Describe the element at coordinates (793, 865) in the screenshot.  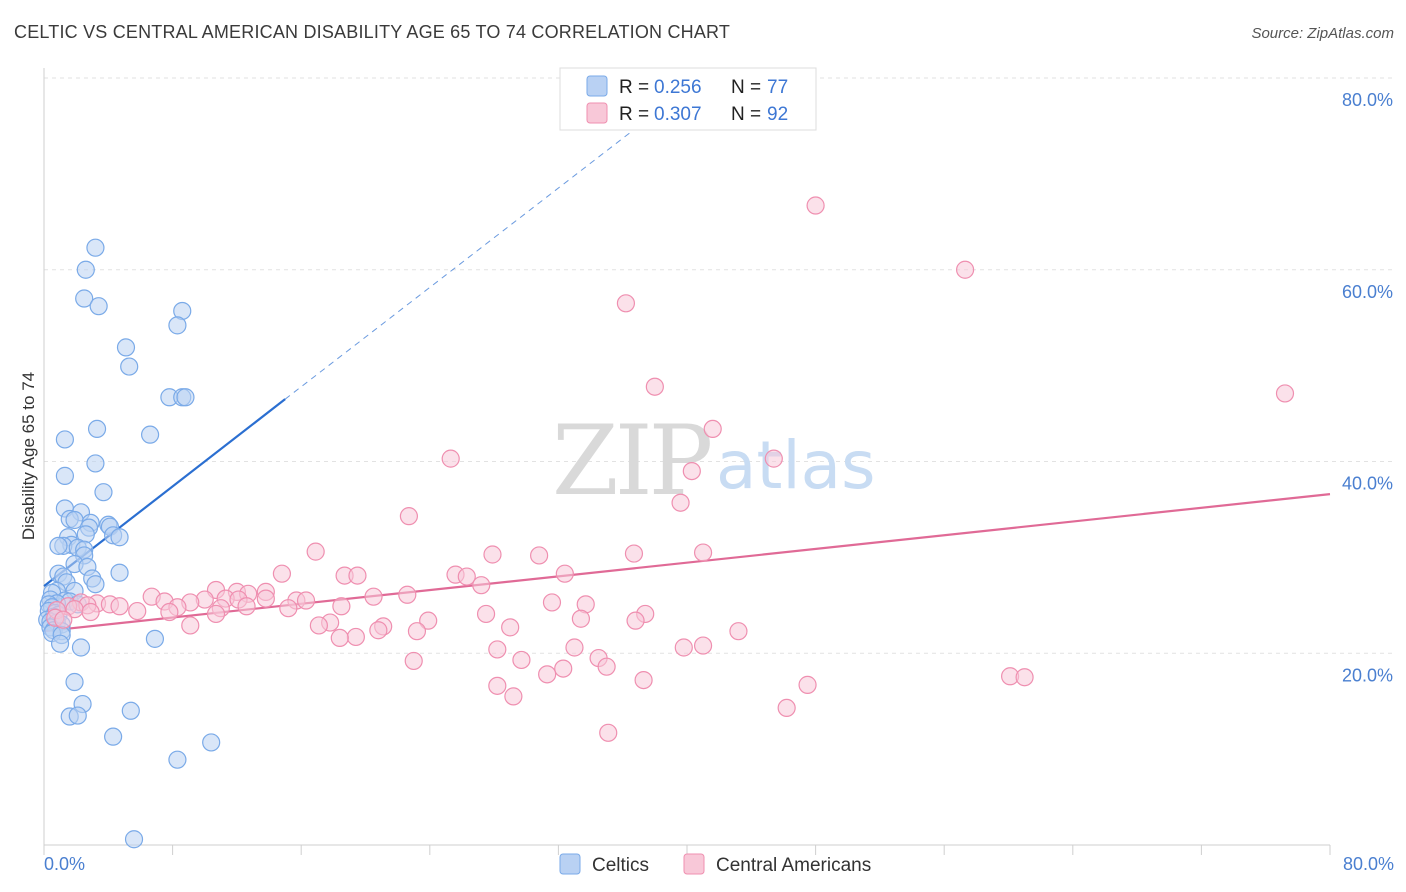
I see `bottom-legend-central-americans: Central Americans` at that location.